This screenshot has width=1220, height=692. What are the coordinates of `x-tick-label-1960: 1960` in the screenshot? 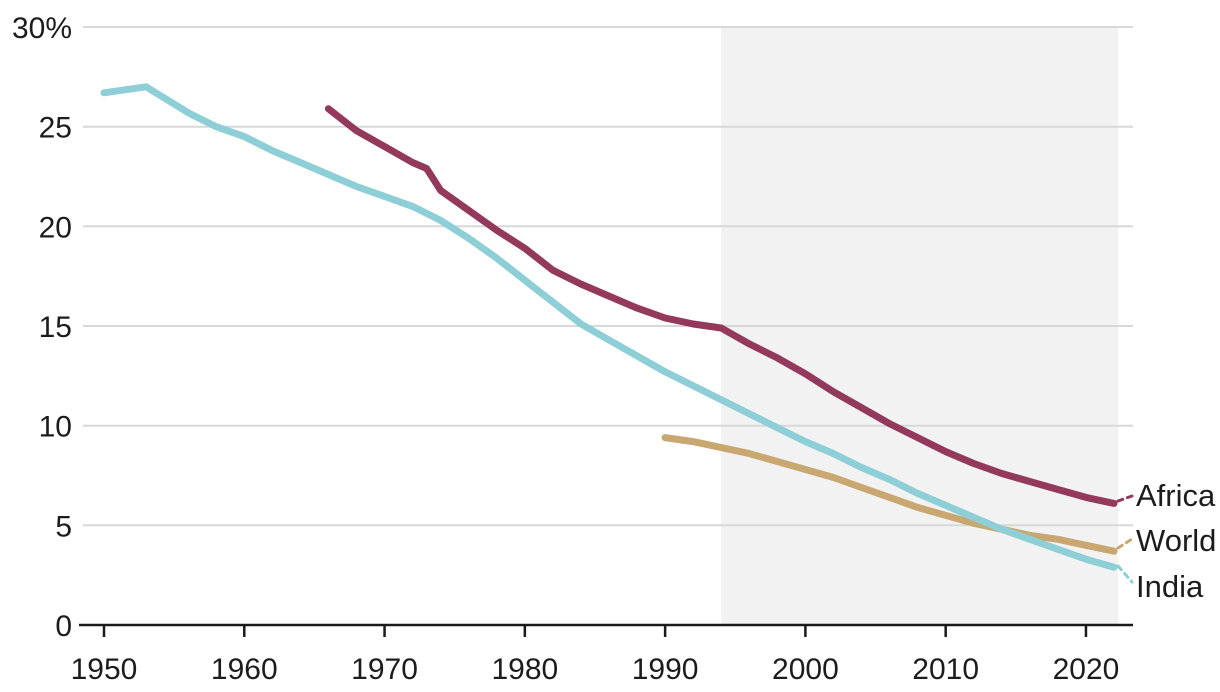 It's located at (244, 669).